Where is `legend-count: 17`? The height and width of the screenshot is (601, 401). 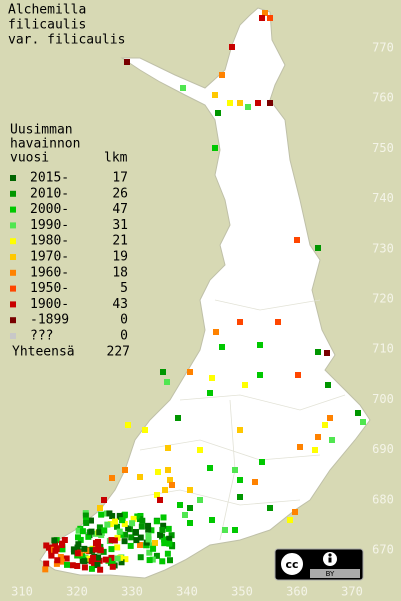 legend-count: 17 is located at coordinates (120, 178).